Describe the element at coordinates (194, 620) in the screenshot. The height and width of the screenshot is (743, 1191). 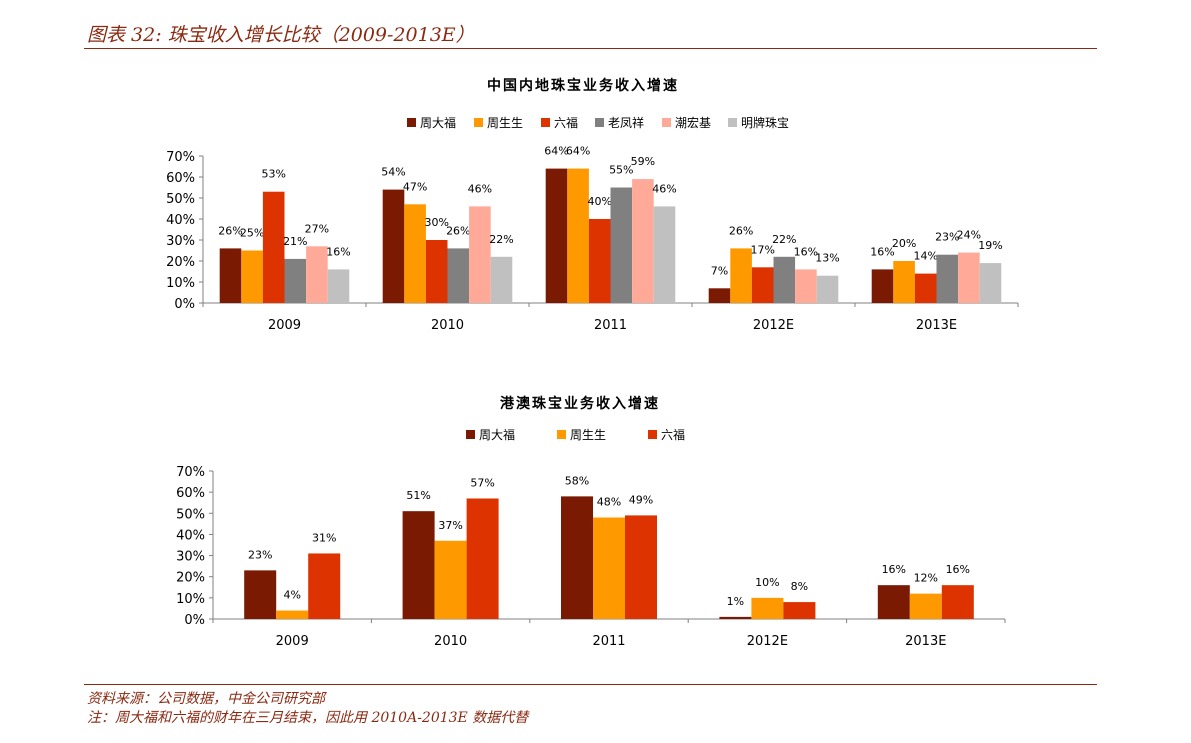
I see `y-tick-label: 0%` at that location.